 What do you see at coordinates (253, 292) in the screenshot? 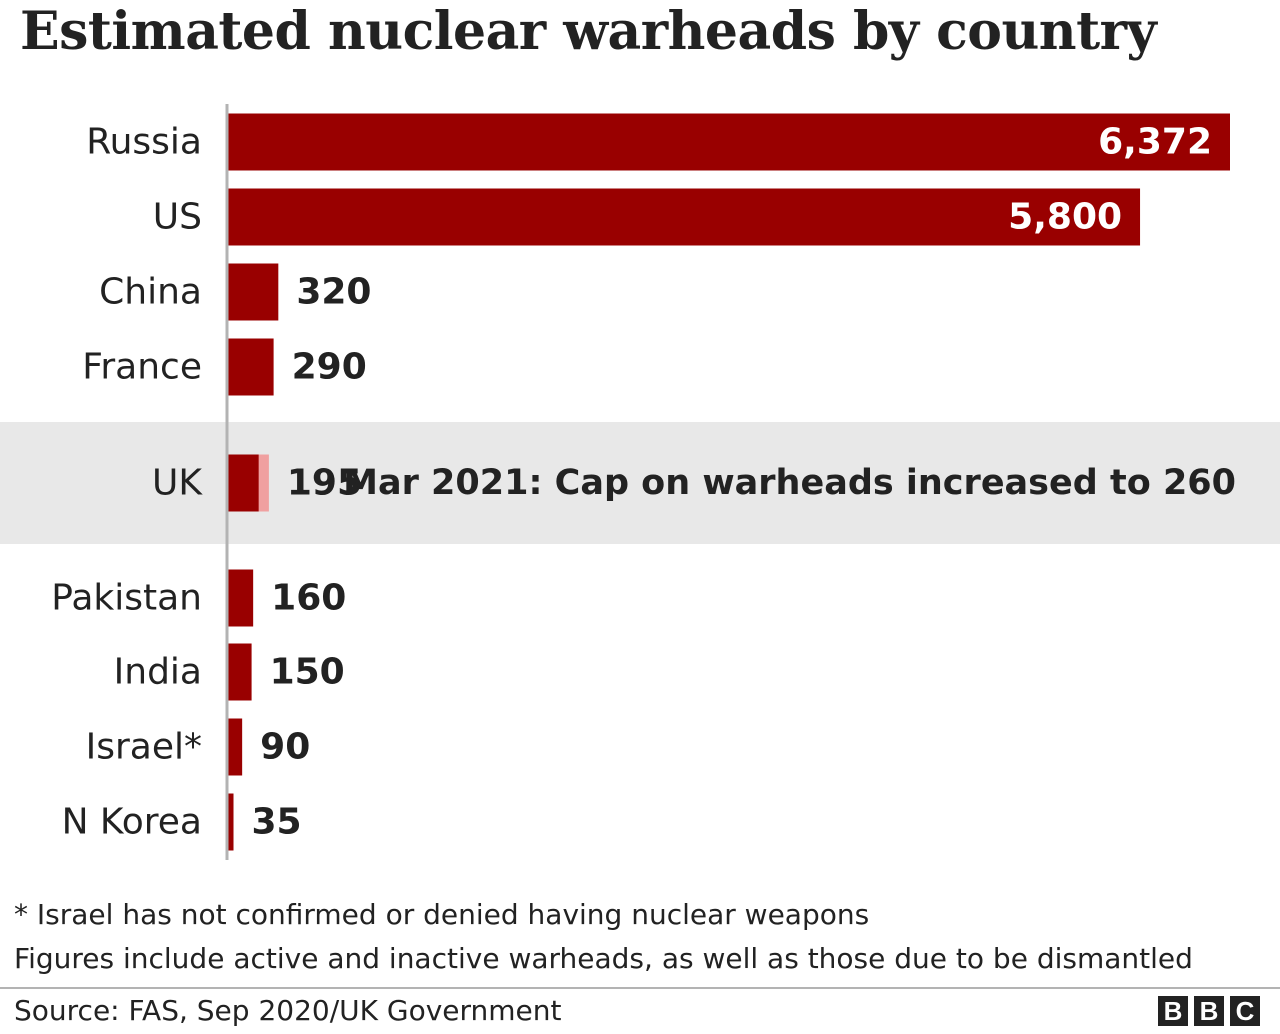
I see `bar-china` at bounding box center [253, 292].